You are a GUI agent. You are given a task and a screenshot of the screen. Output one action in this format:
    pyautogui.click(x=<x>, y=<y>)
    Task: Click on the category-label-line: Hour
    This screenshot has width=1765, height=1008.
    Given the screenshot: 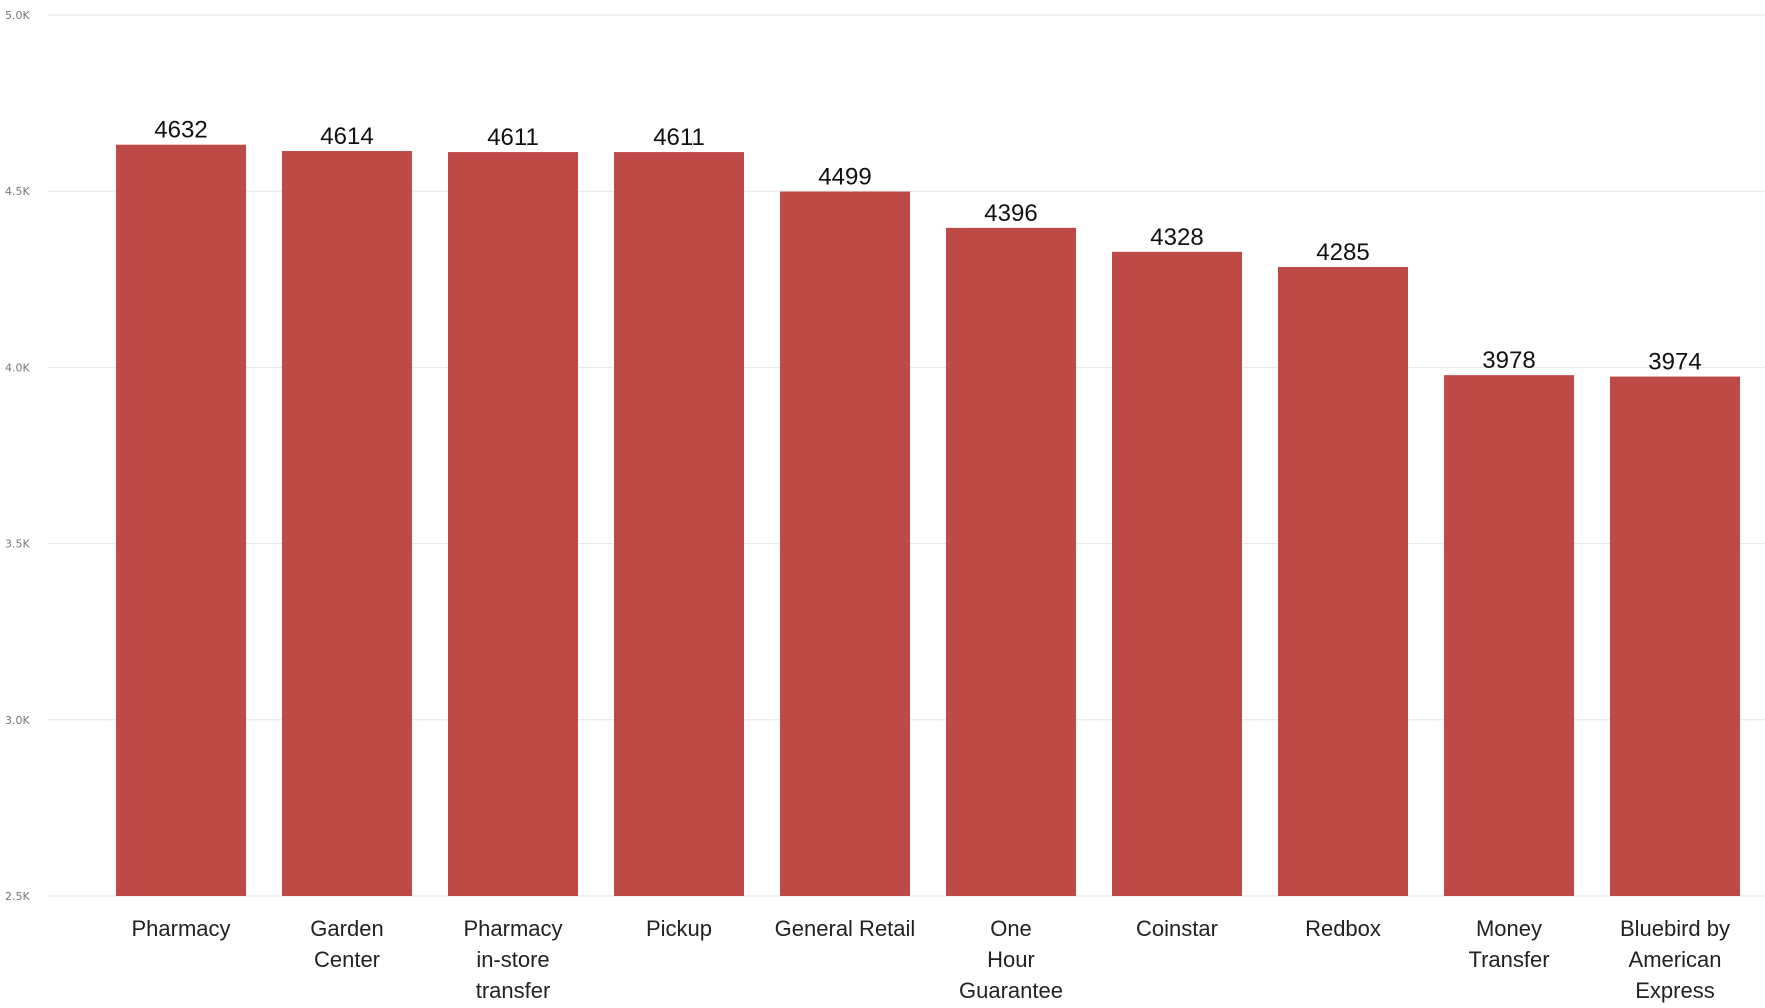 What is the action you would take?
    pyautogui.click(x=1011, y=959)
    